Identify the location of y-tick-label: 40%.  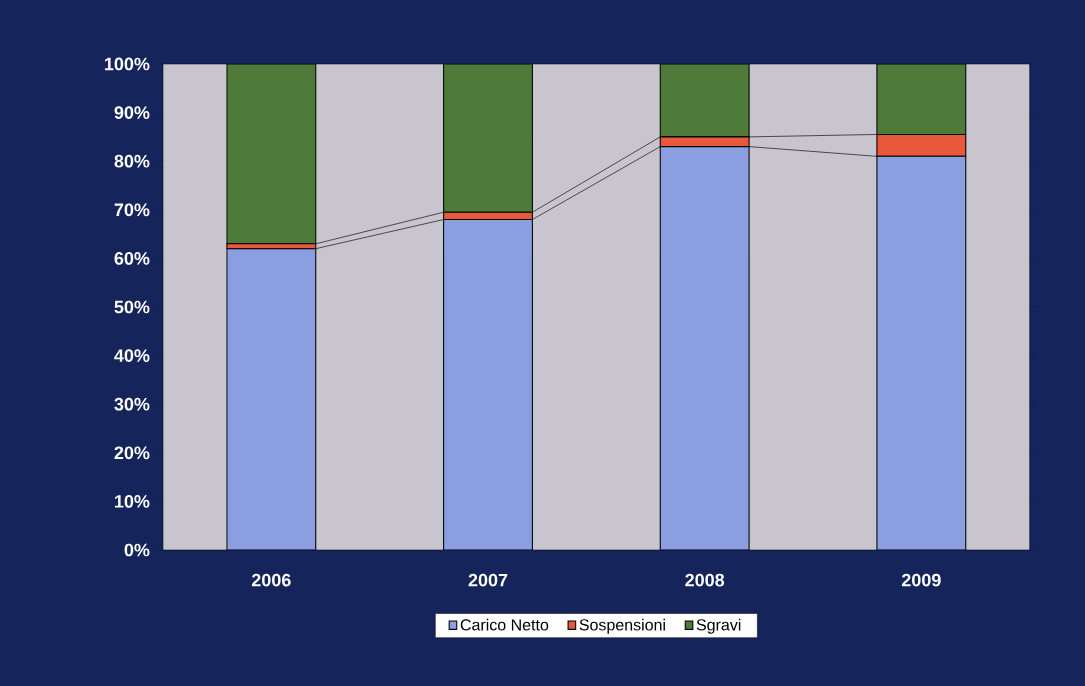
(132, 355).